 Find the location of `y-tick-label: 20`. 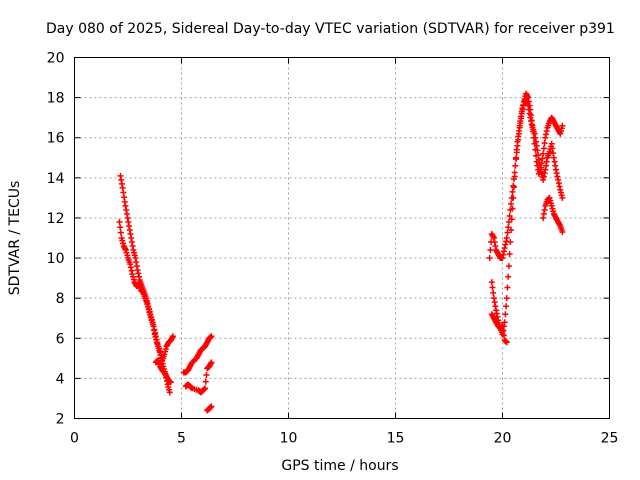

y-tick-label: 20 is located at coordinates (56, 59).